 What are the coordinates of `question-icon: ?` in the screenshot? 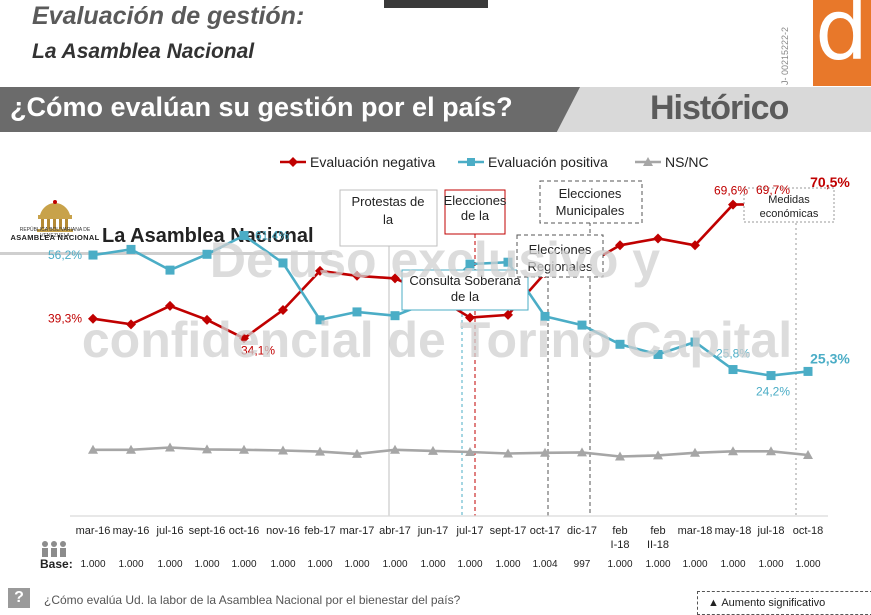 It's located at (19, 598).